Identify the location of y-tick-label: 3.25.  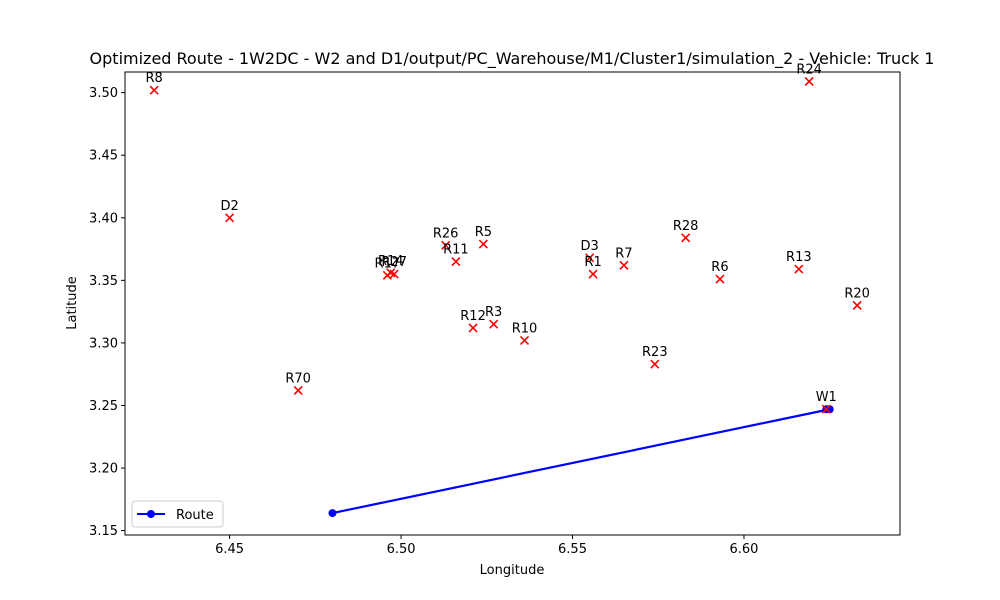
(103, 406).